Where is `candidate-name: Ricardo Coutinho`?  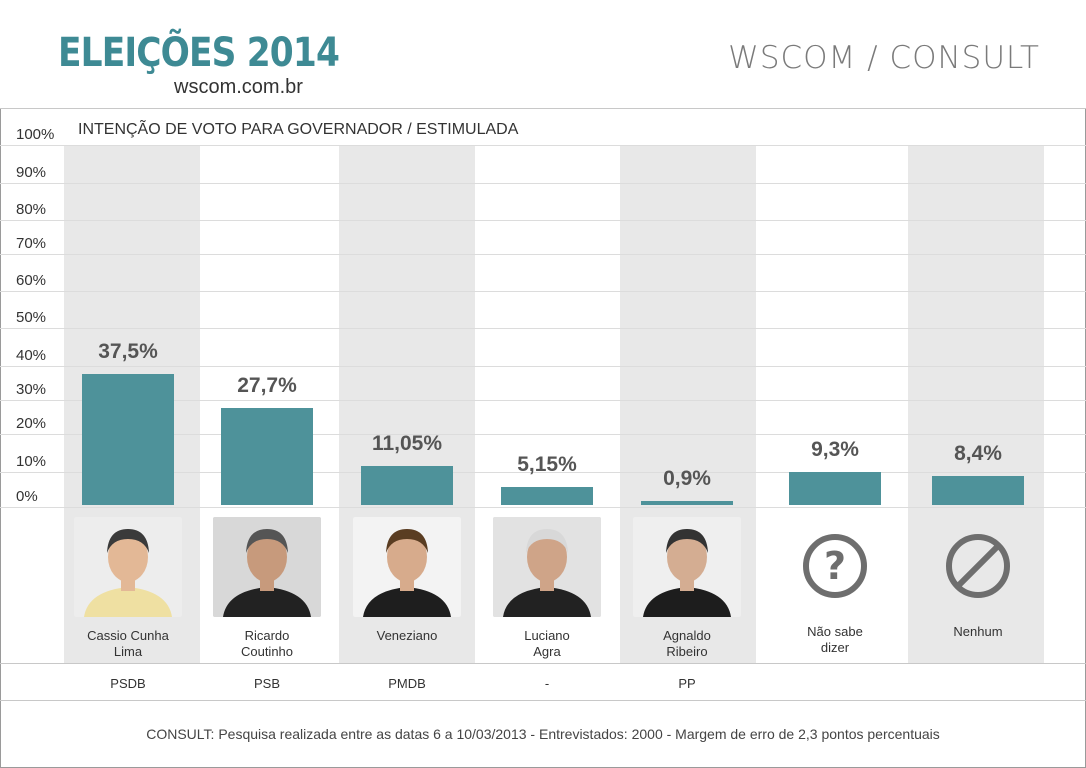
candidate-name: Ricardo Coutinho is located at coordinates (267, 644).